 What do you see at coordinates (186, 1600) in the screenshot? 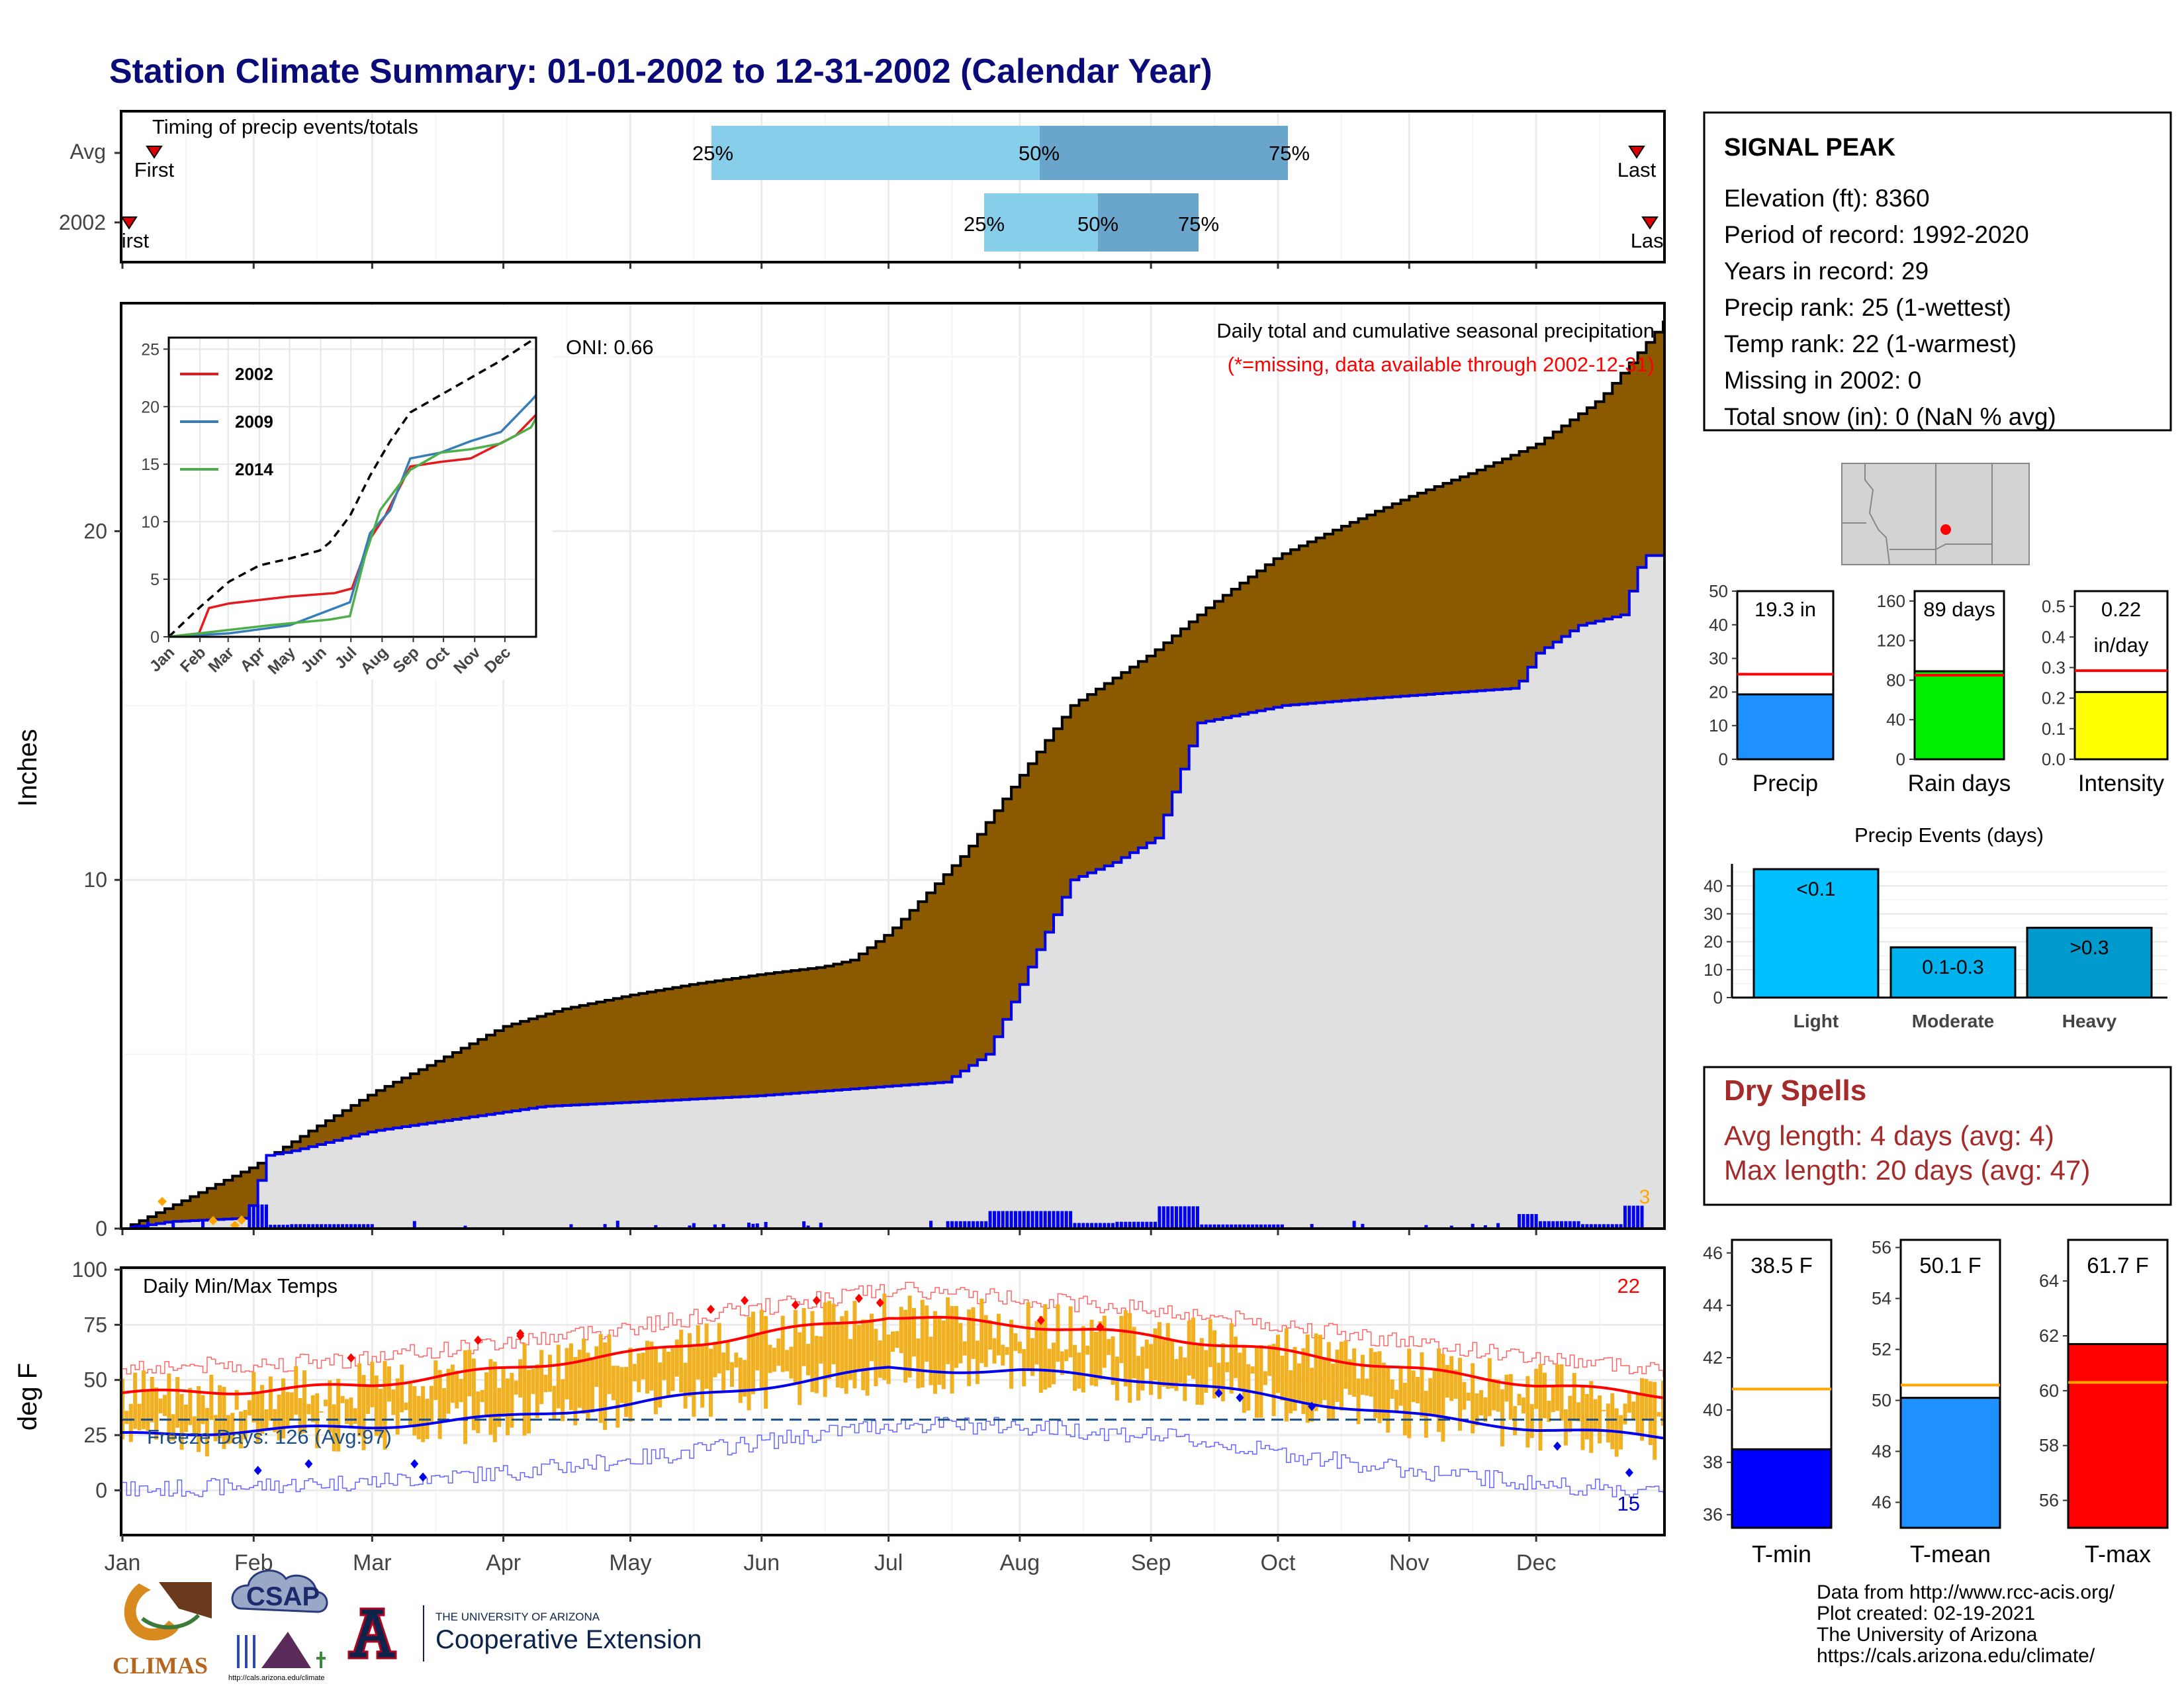
I see `climas-shape-icon` at bounding box center [186, 1600].